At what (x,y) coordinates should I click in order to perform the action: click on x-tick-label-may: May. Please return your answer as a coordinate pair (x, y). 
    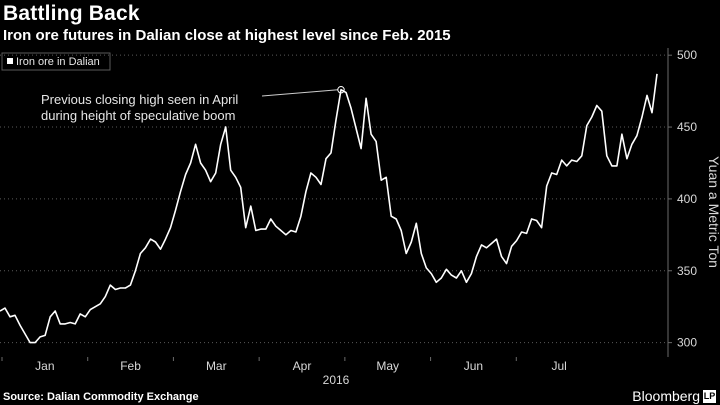
    Looking at the image, I should click on (387, 366).